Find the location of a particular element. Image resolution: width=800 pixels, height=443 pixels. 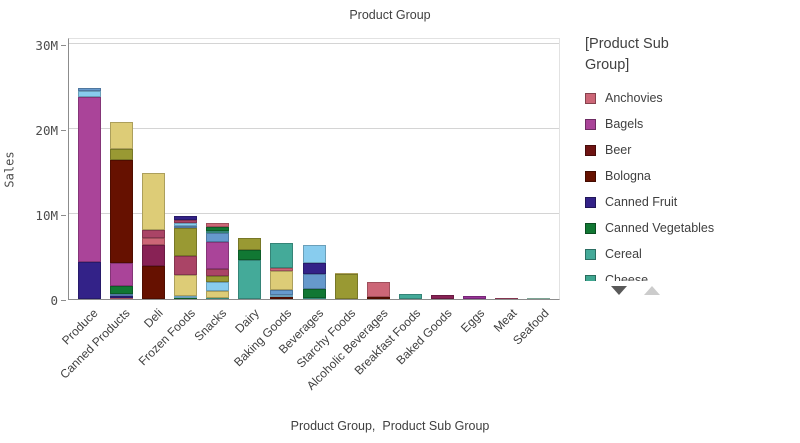

gridline-20M is located at coordinates (314, 128).